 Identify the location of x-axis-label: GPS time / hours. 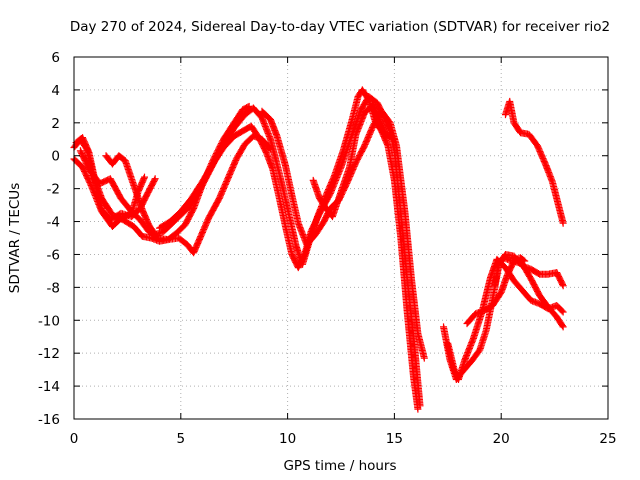
(339, 466).